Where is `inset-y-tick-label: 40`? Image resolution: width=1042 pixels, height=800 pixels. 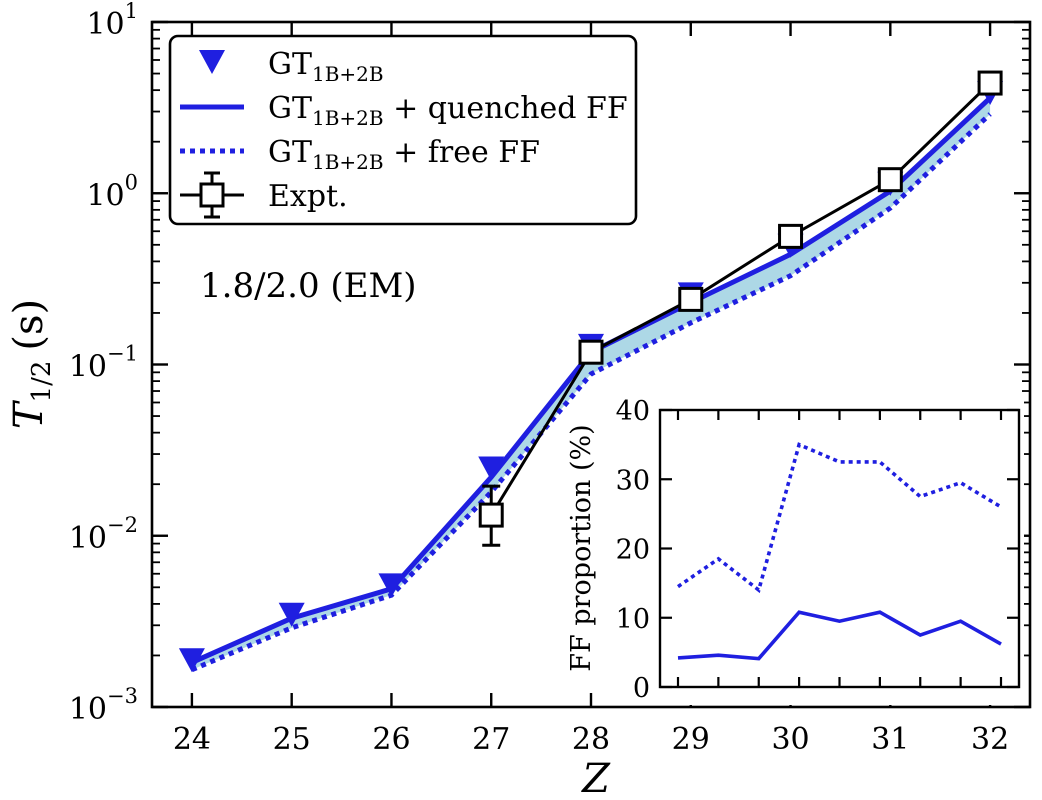
inset-y-tick-label: 40 is located at coordinates (633, 411).